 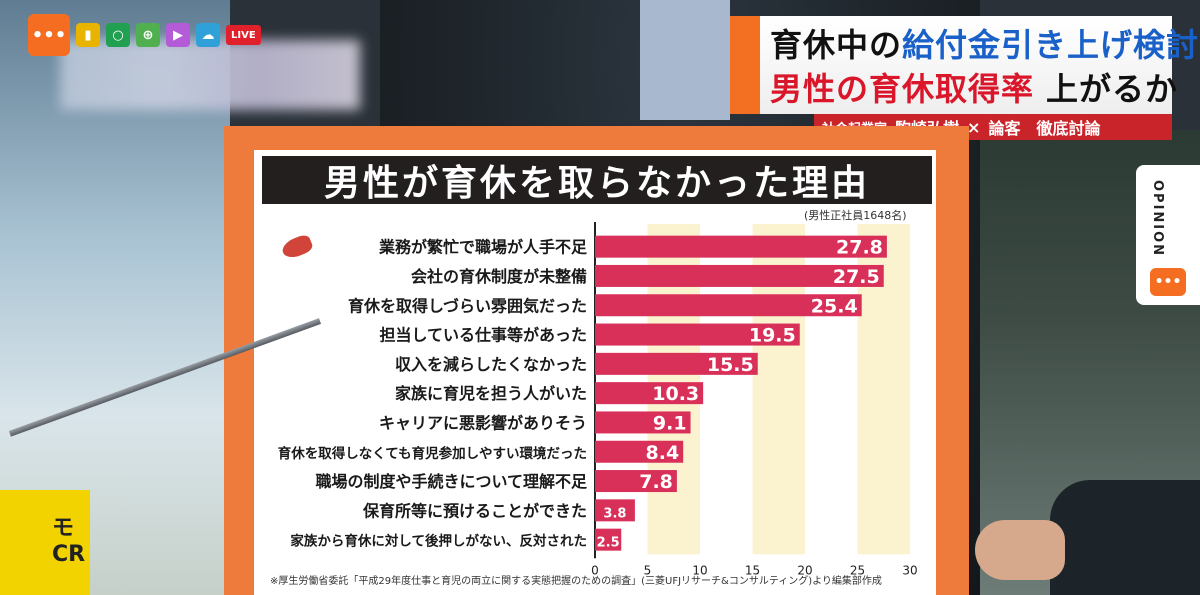 What do you see at coordinates (438, 541) in the screenshot?
I see `category-label: 家族から育休に対して後押しがない、反対された` at bounding box center [438, 541].